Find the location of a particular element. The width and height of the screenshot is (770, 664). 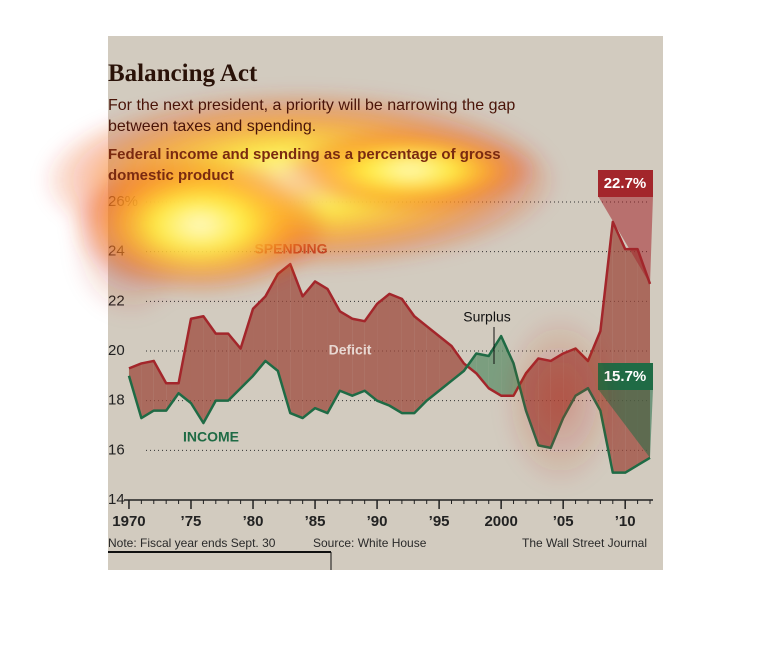

label-connector is located at coordinates (625, 240).